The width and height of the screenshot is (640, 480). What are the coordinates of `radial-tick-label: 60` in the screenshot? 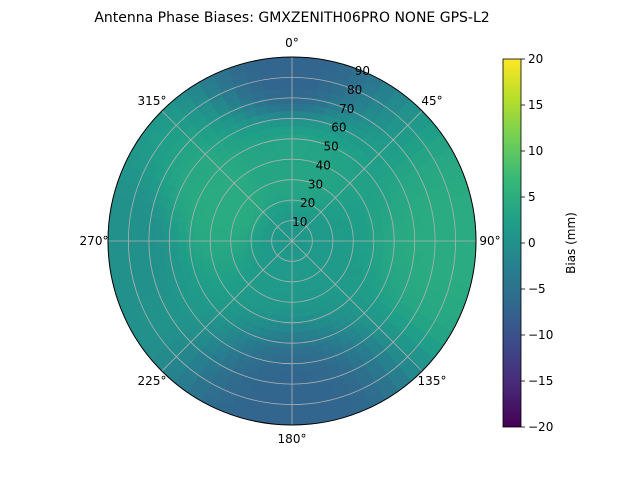 It's located at (338, 128).